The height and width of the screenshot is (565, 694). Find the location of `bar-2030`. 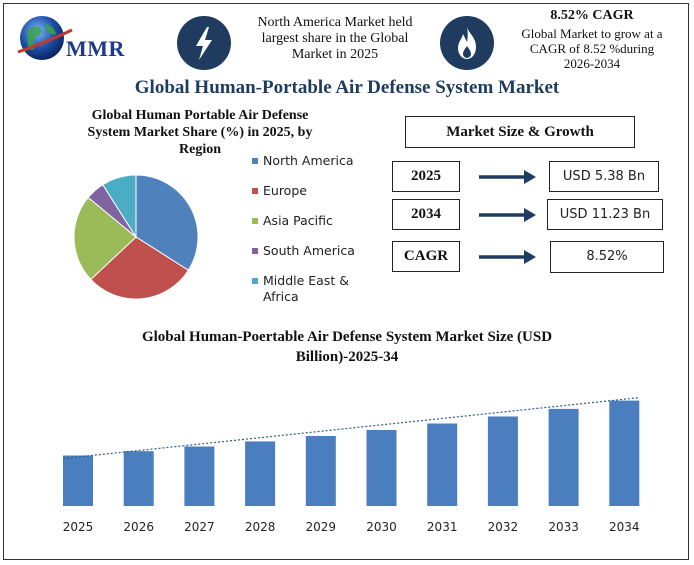

bar-2030 is located at coordinates (381, 467).